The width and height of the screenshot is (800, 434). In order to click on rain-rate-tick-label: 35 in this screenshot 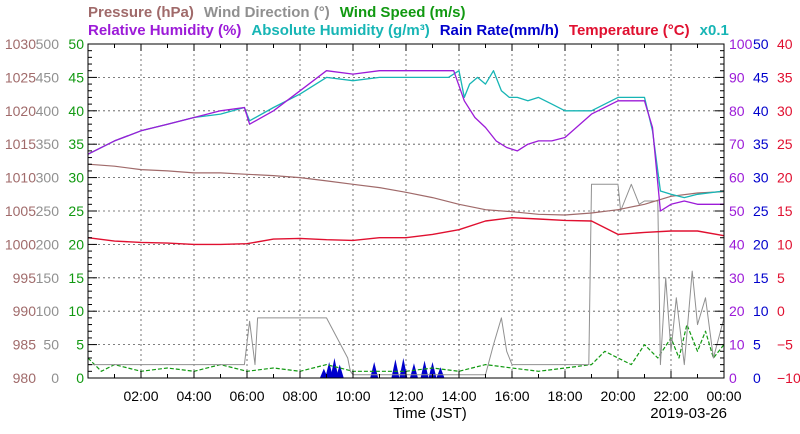, I will do `click(761, 144)`.